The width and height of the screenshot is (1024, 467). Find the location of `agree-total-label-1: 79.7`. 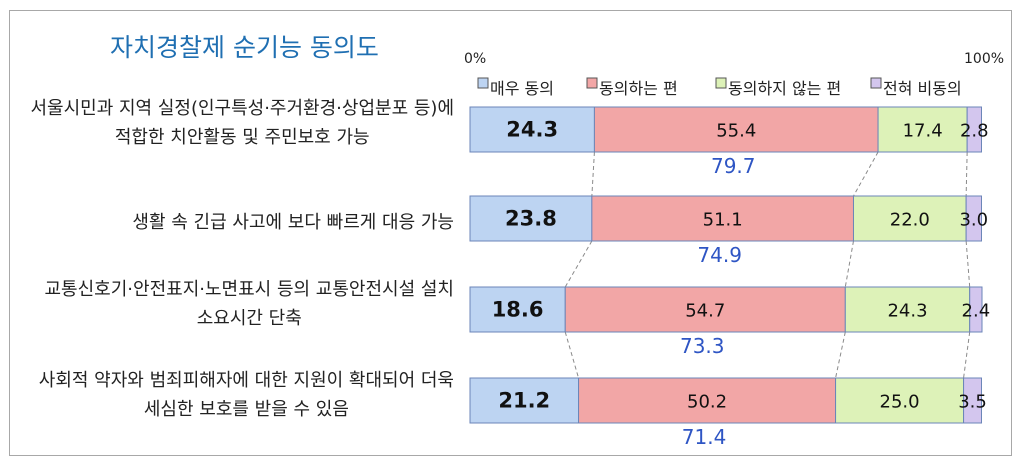

agree-total-label-1: 79.7 is located at coordinates (733, 166).